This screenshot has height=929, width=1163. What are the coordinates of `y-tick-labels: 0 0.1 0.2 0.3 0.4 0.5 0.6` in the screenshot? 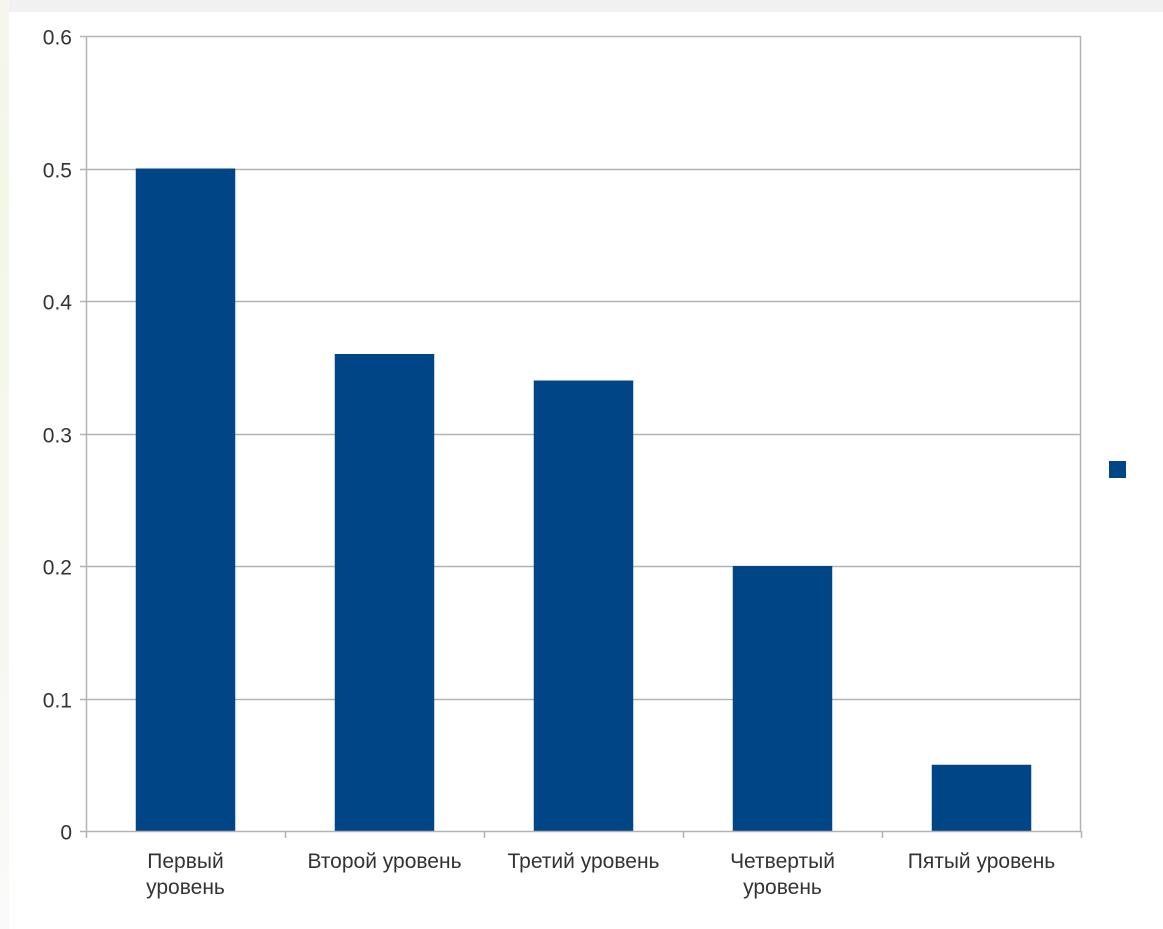 It's located at (58, 436).